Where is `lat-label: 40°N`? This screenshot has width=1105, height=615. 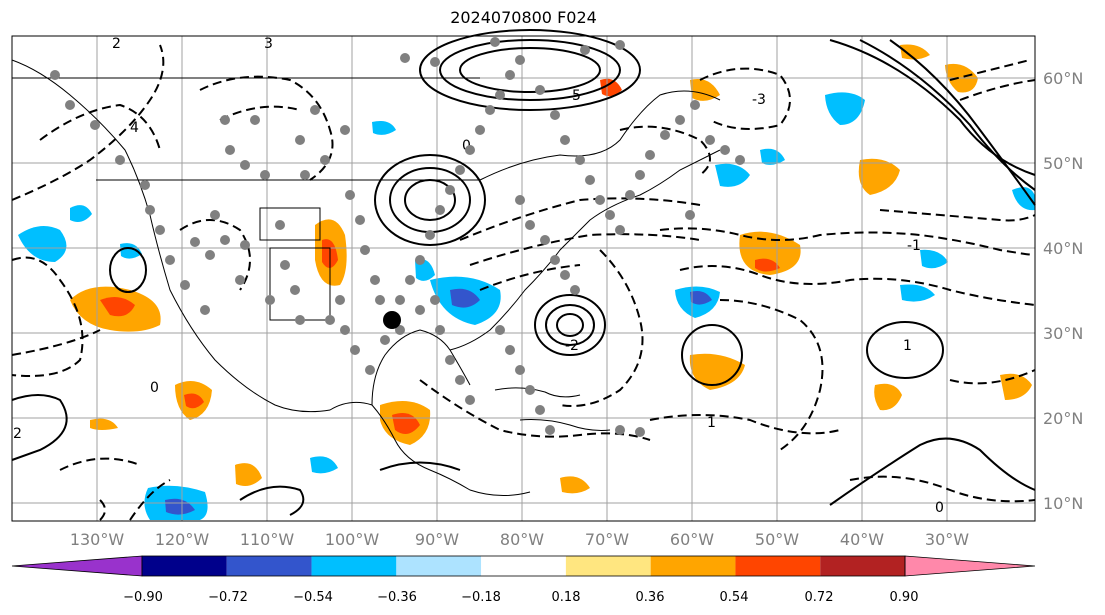
lat-label: 40°N is located at coordinates (1063, 248).